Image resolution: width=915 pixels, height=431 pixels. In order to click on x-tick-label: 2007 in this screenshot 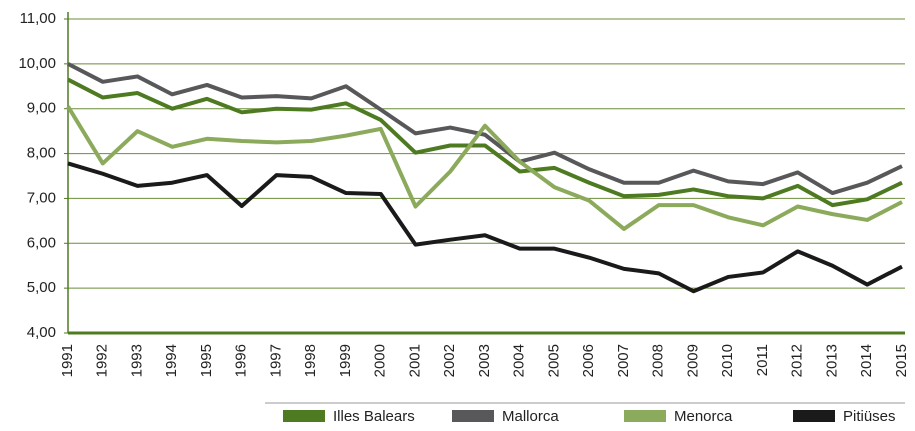, I will do `click(623, 360)`.